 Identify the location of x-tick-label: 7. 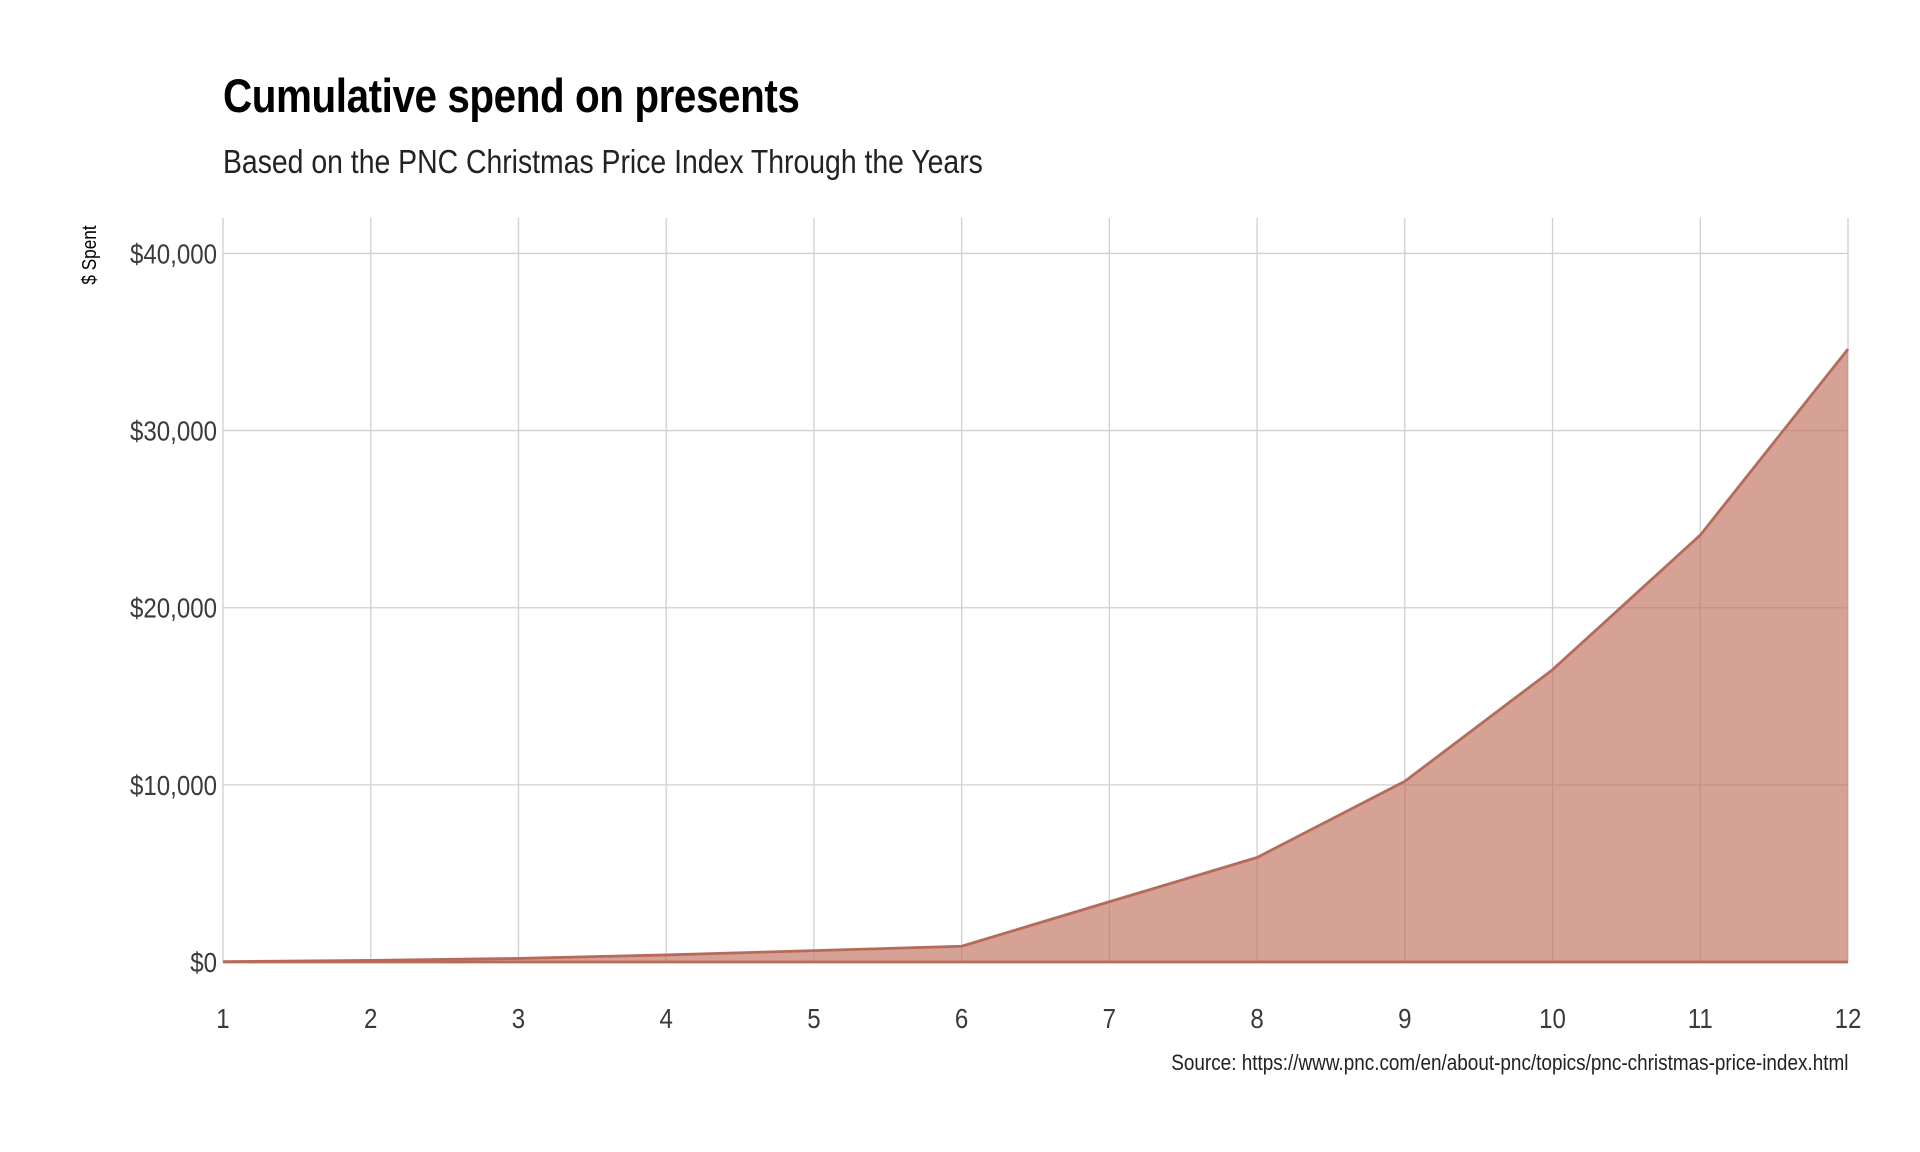
(1109, 1018).